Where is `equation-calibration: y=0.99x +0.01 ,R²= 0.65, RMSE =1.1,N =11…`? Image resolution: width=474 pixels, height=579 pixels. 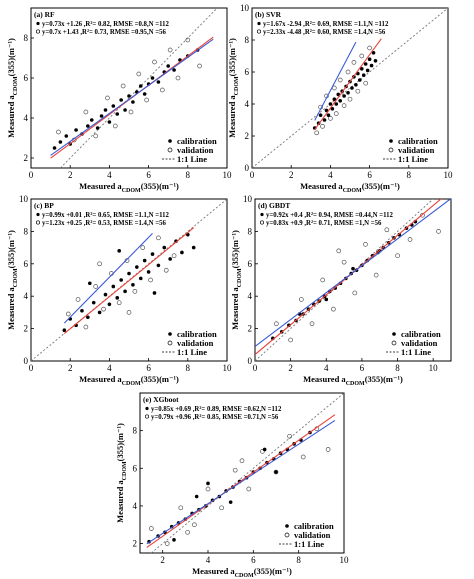
equation-calibration: y=0.99x +0.01 ,R²= 0.65, RMSE =1.1,N =11… is located at coordinates (106, 215).